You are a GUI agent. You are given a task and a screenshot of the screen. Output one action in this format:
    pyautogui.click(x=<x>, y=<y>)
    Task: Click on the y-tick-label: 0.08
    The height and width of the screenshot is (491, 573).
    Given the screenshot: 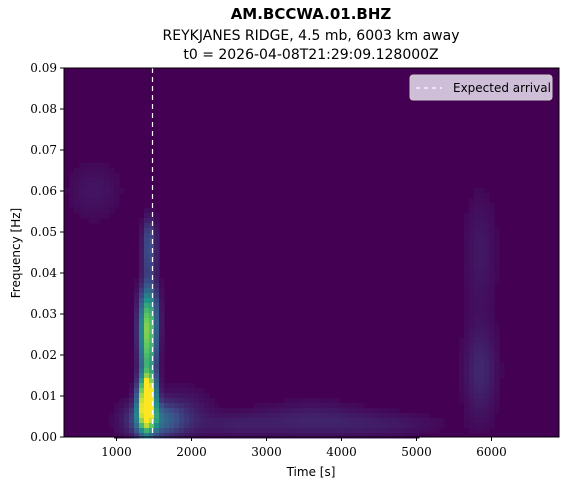 What is the action you would take?
    pyautogui.click(x=43, y=109)
    